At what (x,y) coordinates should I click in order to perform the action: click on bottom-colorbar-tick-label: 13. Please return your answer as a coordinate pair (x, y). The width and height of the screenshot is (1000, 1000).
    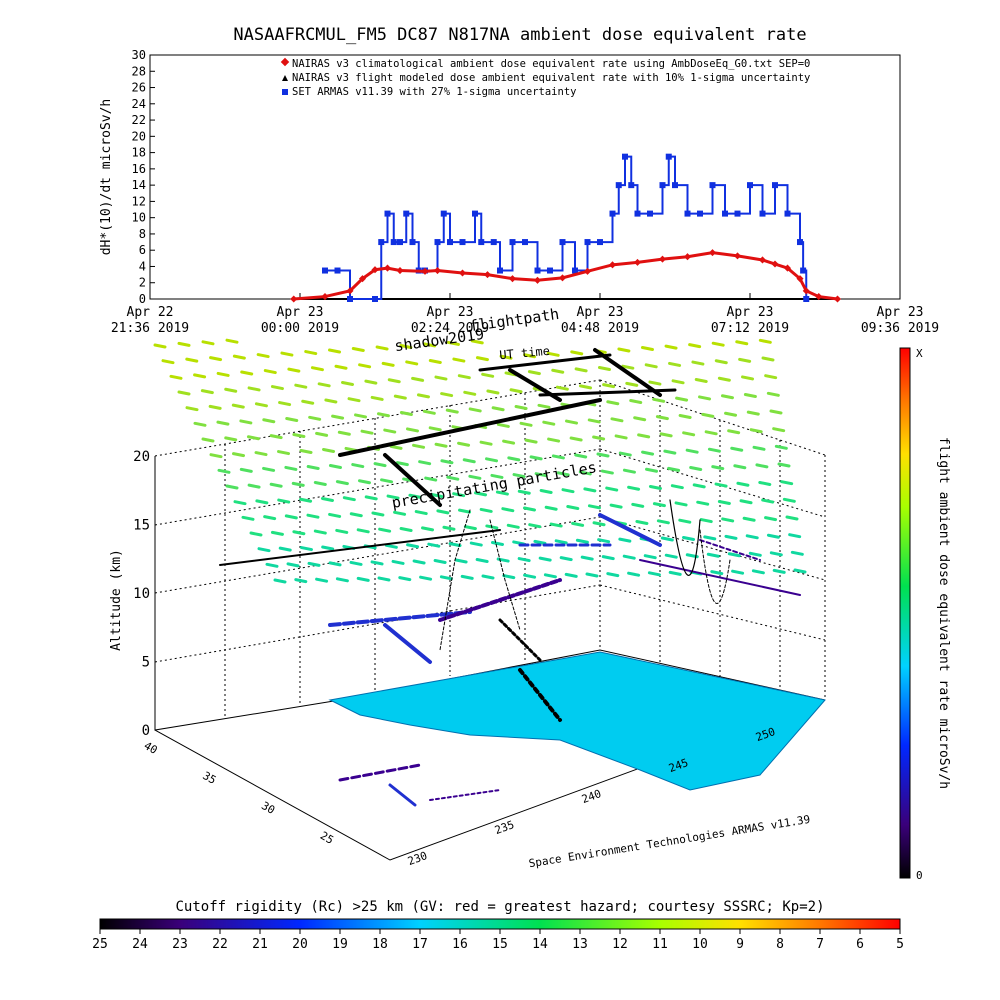
    Looking at the image, I should click on (580, 944).